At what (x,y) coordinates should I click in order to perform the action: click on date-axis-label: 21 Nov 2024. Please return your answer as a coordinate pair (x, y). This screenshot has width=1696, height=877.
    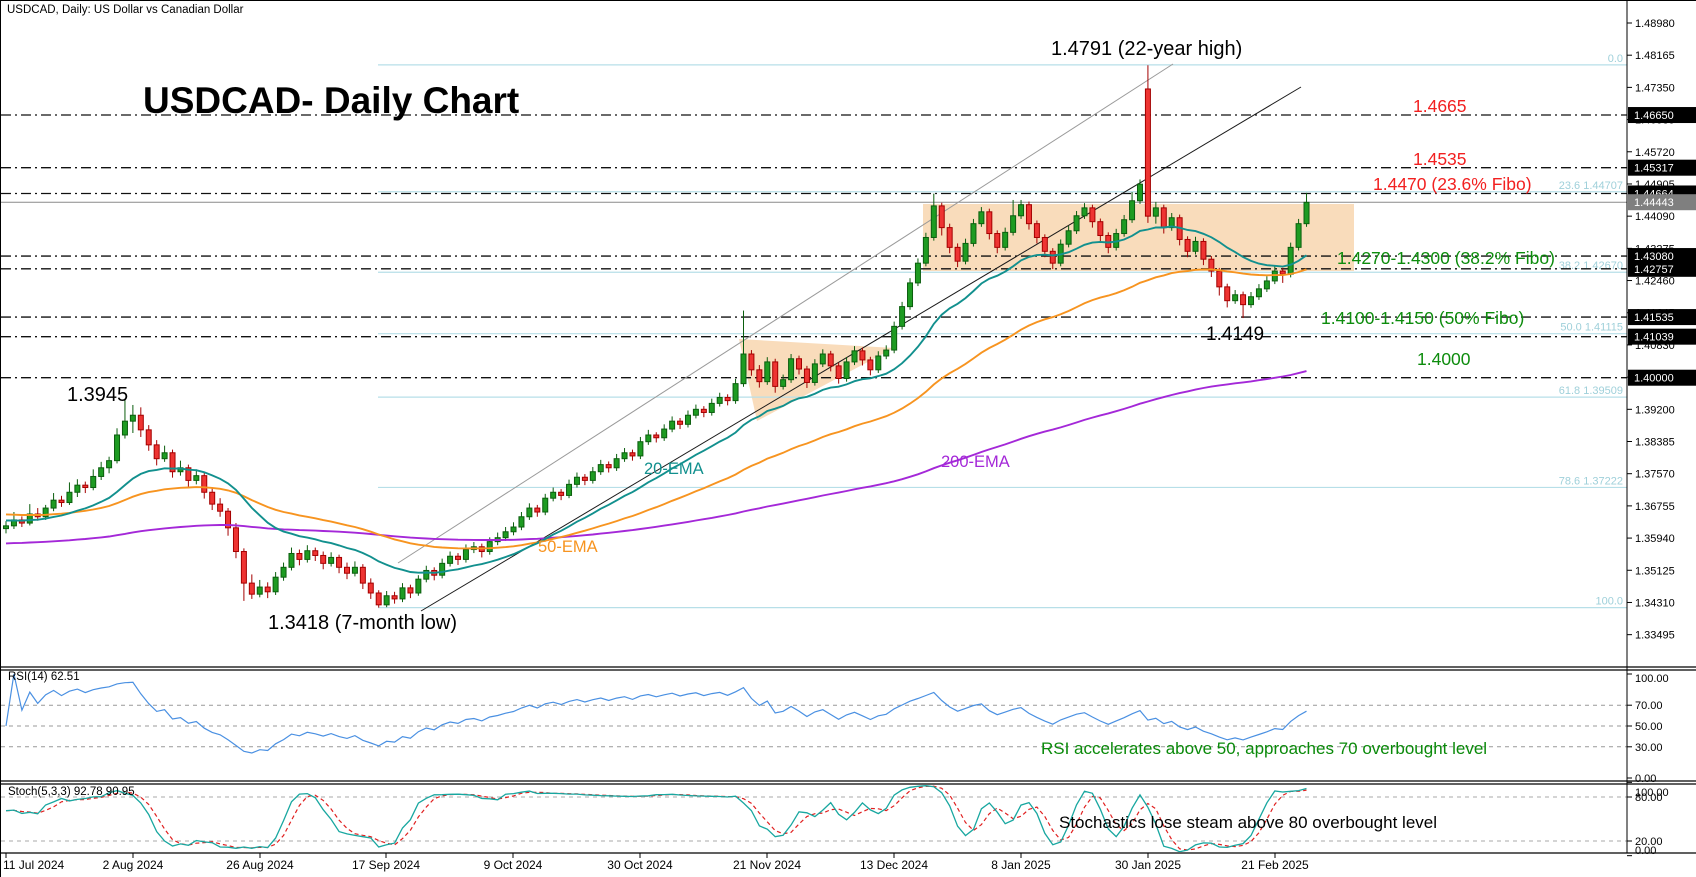
    Looking at the image, I should click on (767, 865).